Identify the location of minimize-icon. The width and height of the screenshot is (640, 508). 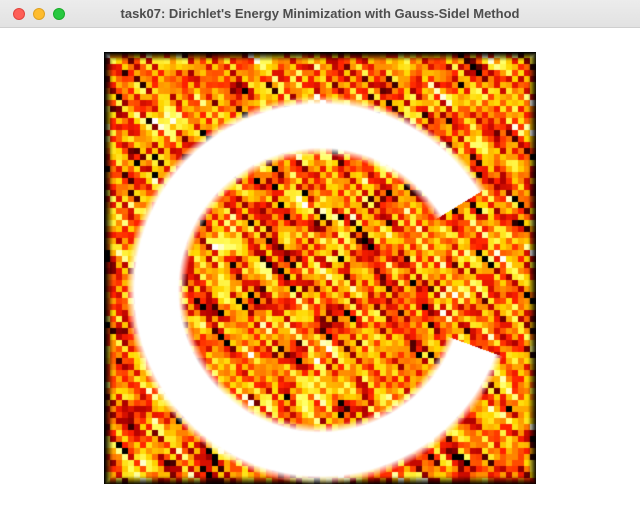
(39, 14).